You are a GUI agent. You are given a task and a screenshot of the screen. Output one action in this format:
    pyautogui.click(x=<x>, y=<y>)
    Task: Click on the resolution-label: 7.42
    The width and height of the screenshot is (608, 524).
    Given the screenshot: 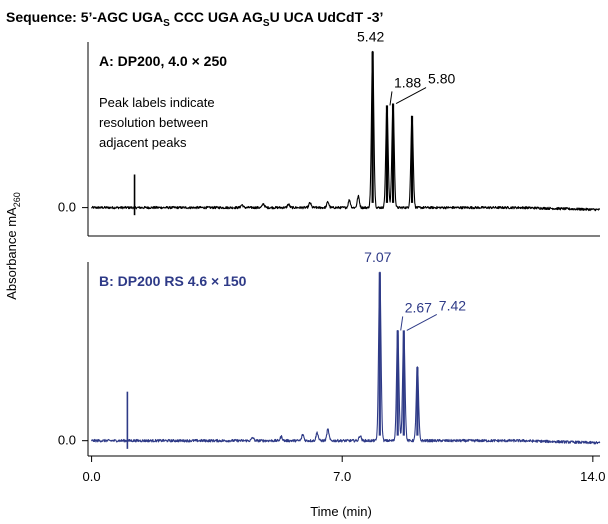 What is the action you would take?
    pyautogui.click(x=452, y=305)
    